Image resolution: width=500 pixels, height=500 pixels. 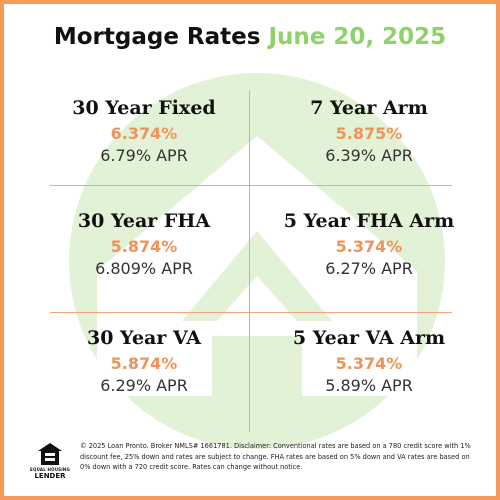 What do you see at coordinates (369, 338) in the screenshot?
I see `rate-name: 5 Year VA Arm` at bounding box center [369, 338].